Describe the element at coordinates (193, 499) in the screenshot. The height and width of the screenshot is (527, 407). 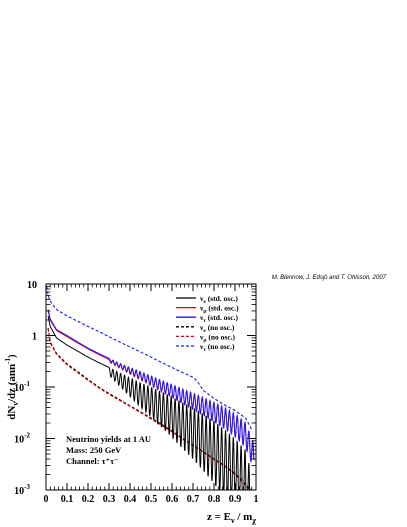
I see `x-tick-label: 0.7` at that location.